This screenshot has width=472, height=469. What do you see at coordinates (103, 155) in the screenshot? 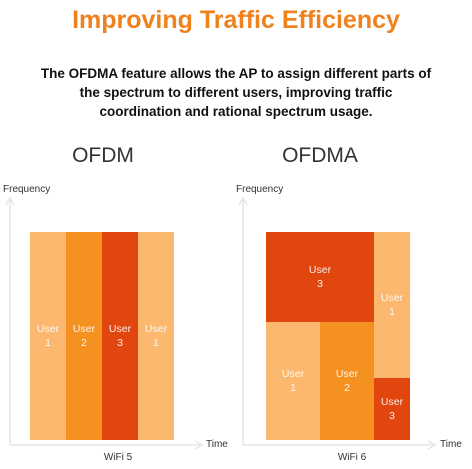
I see `diagram-title: OFDM` at bounding box center [103, 155].